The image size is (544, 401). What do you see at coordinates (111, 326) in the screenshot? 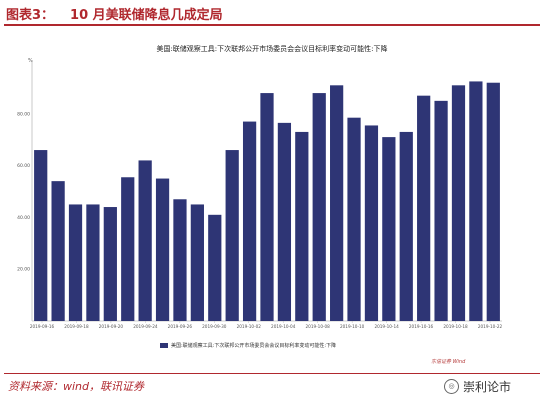
I see `x-tick-label: 2019-09-20` at bounding box center [111, 326].